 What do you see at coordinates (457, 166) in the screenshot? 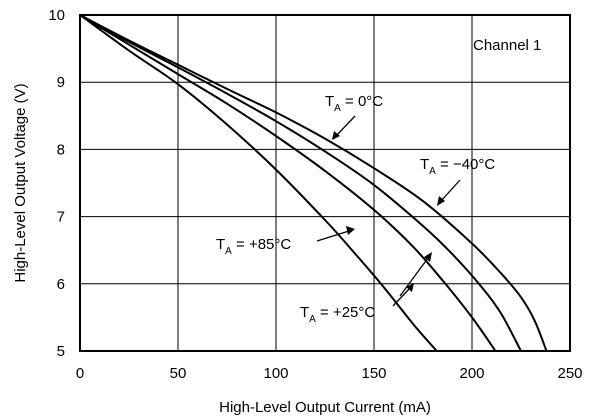
I see `annotation-minus40c: TA = −40°C` at bounding box center [457, 166].